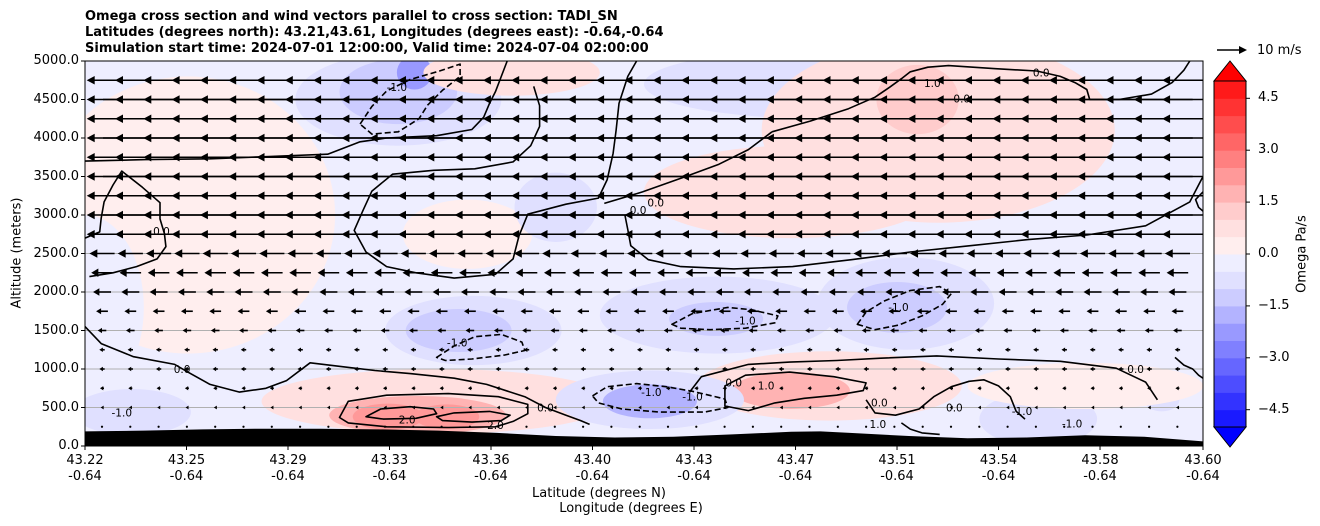  What do you see at coordinates (186, 460) in the screenshot?
I see `x-tick-label-latitude: 43.25` at bounding box center [186, 460].